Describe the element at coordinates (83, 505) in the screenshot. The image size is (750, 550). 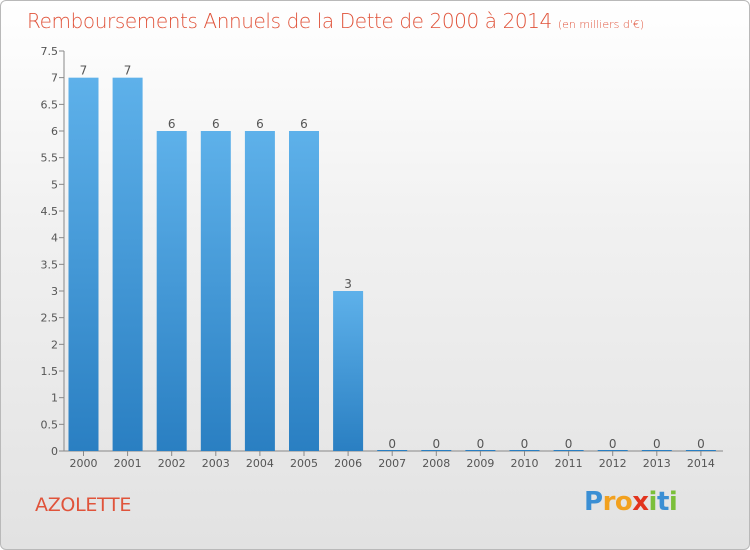
I see `commune-name: AZOLETTE` at that location.